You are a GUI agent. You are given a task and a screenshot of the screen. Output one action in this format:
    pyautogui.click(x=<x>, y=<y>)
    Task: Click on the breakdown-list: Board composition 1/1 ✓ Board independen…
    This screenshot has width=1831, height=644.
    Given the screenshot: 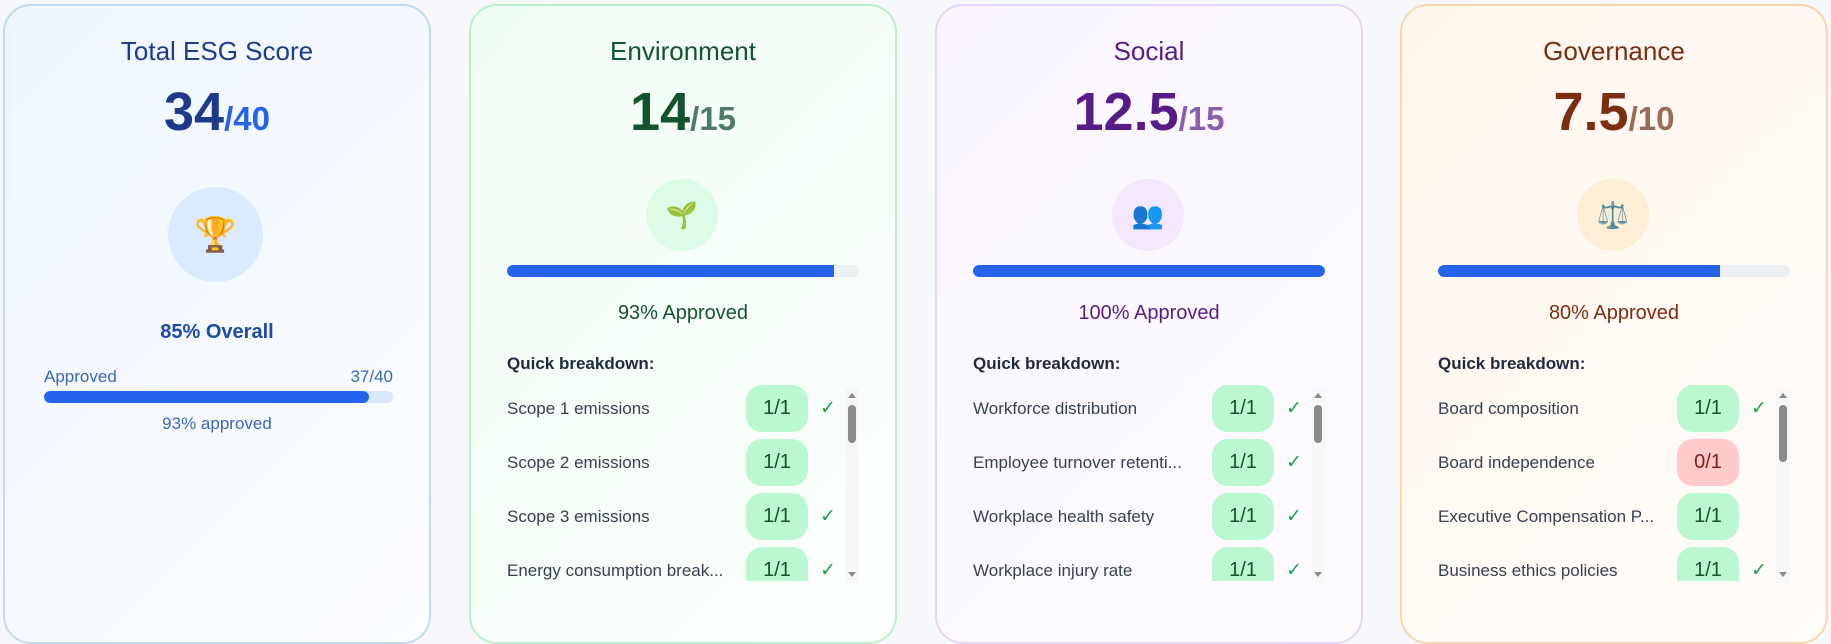 What is the action you would take?
    pyautogui.click(x=1614, y=483)
    